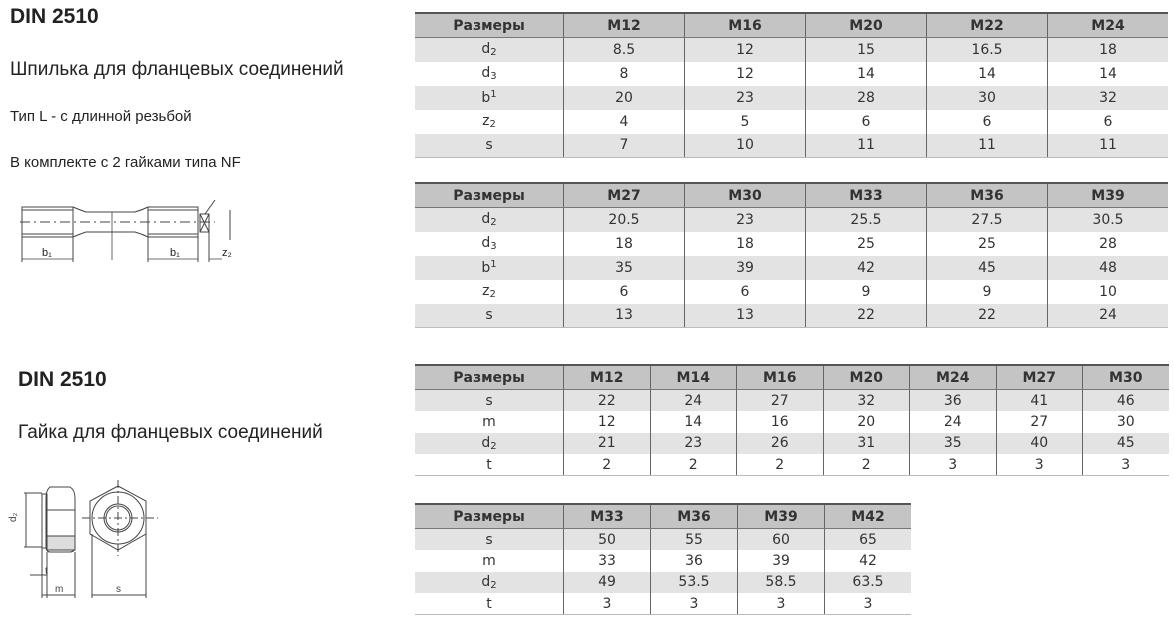 This screenshot has width=1174, height=622. I want to click on table-cell: 20.5, so click(624, 219).